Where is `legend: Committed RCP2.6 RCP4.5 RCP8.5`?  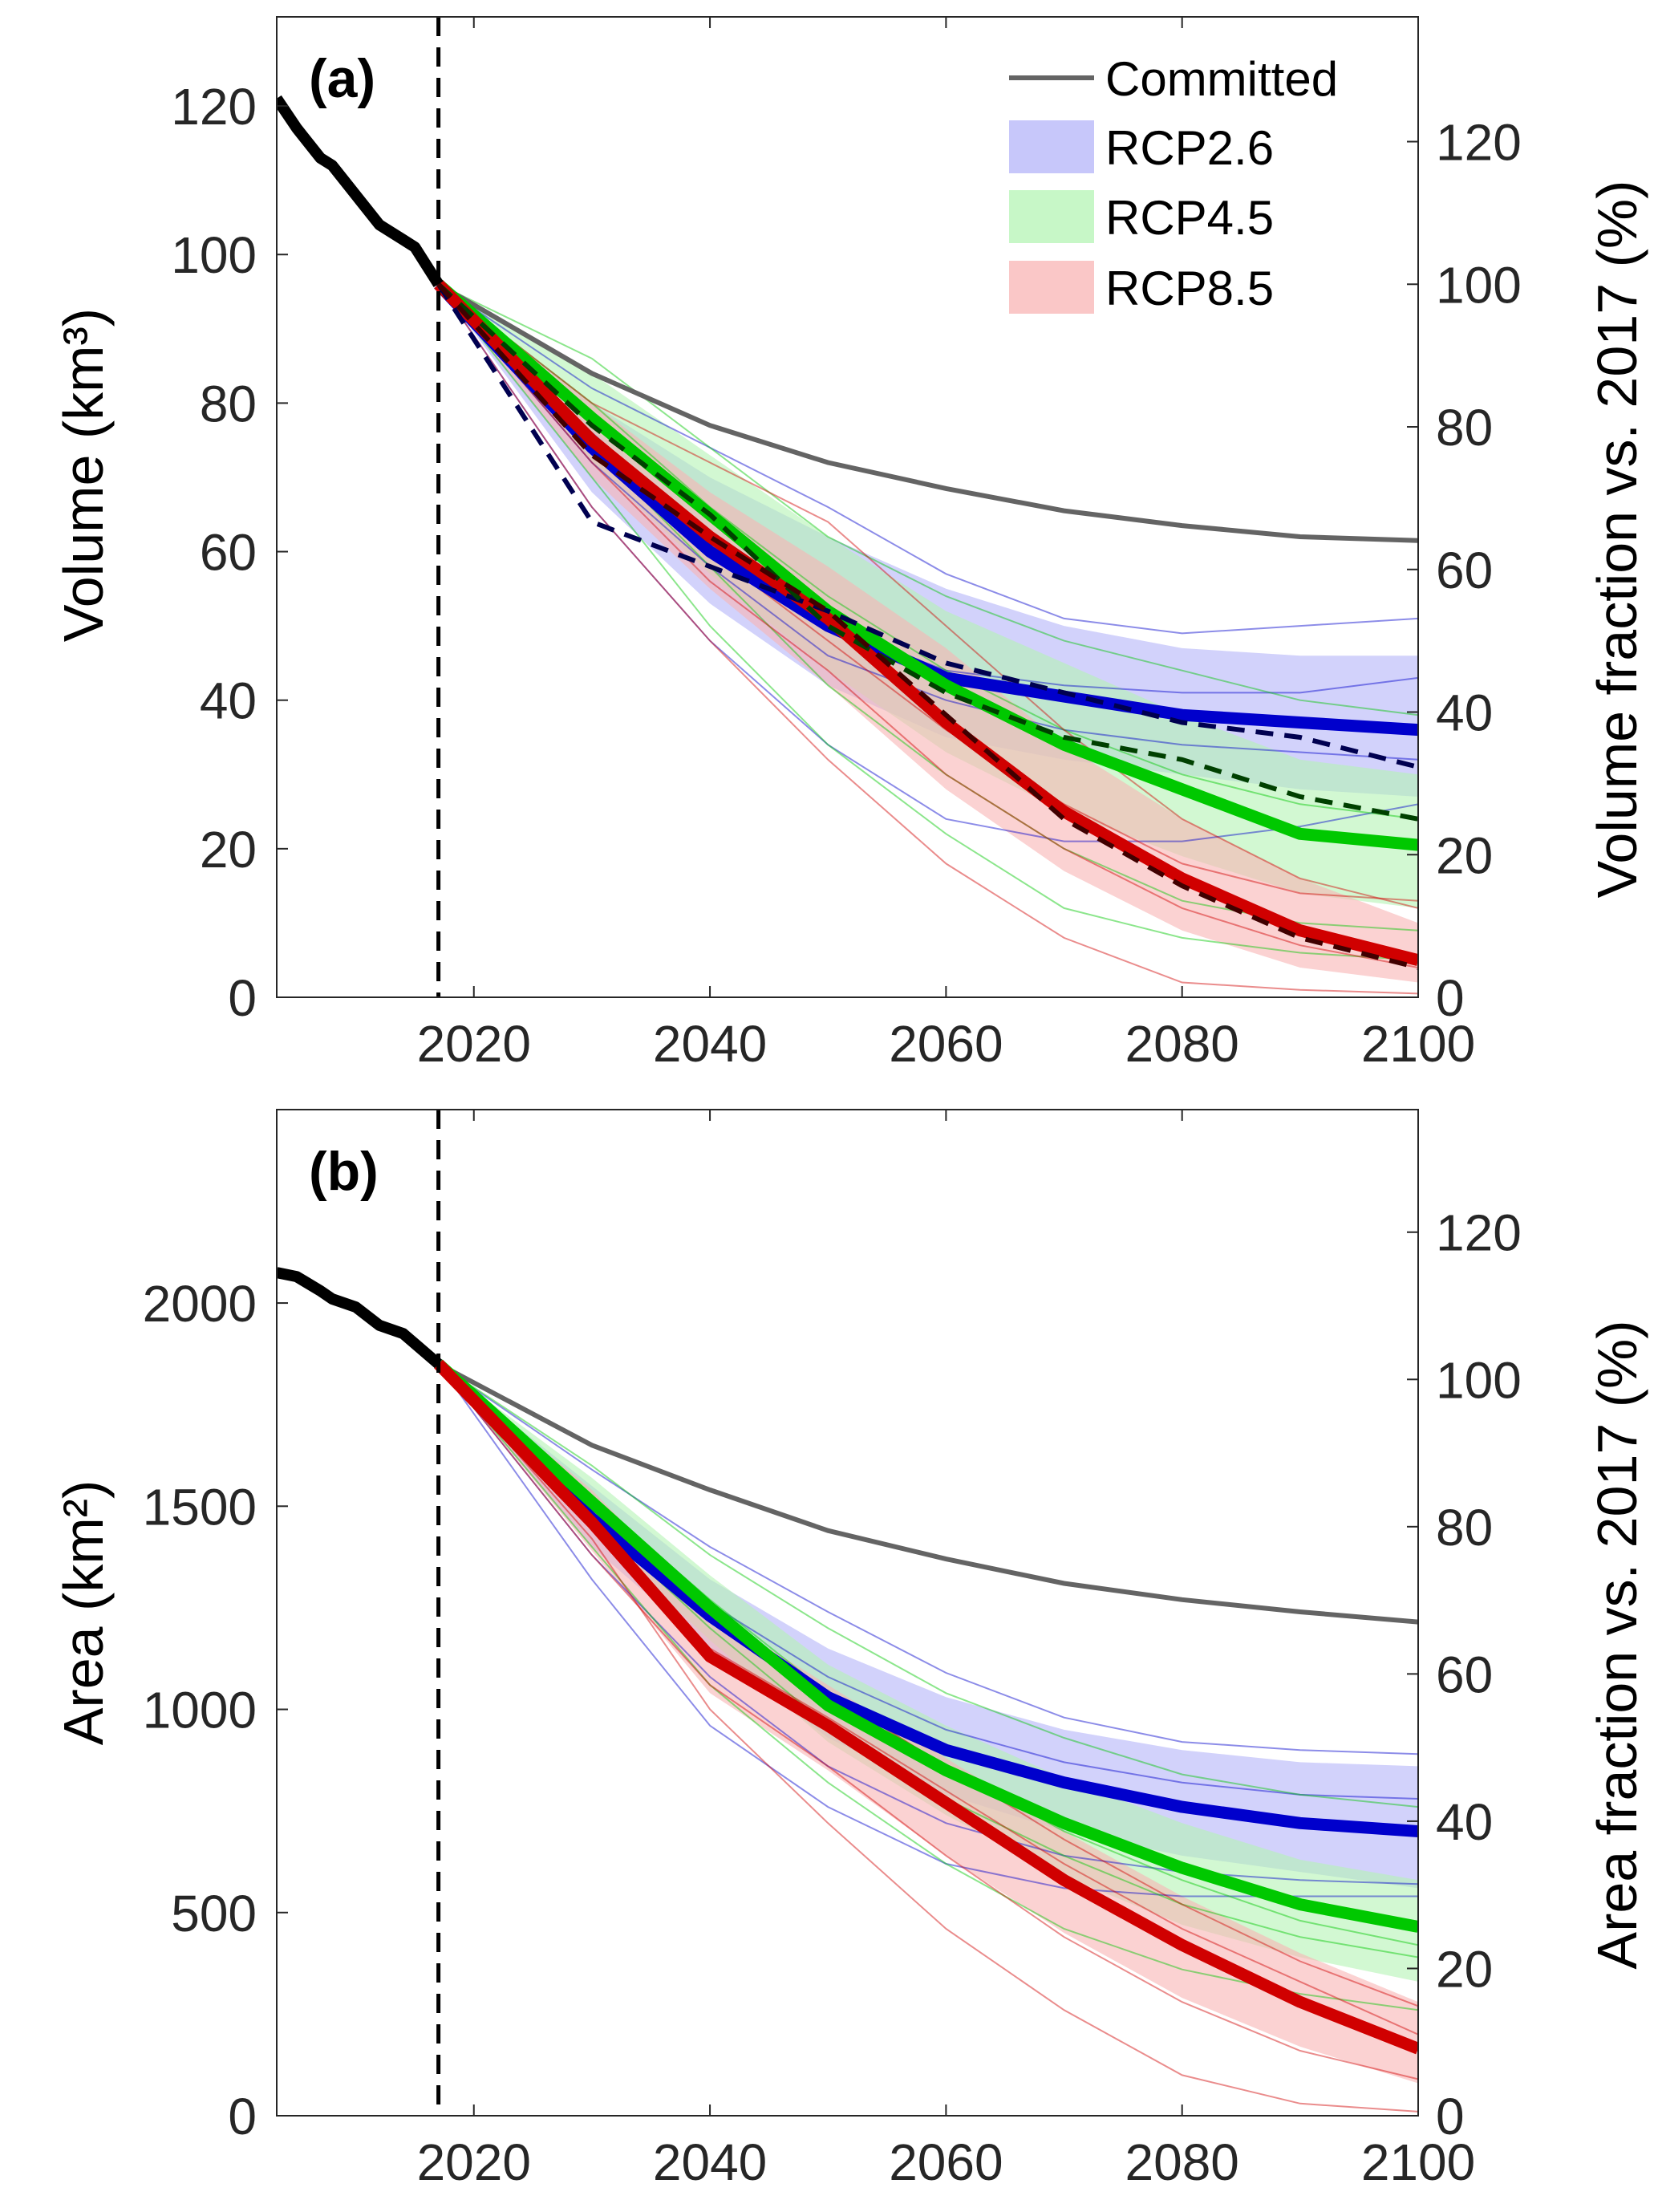 legend: Committed RCP2.6 RCP4.5 RCP8.5 is located at coordinates (1173, 183).